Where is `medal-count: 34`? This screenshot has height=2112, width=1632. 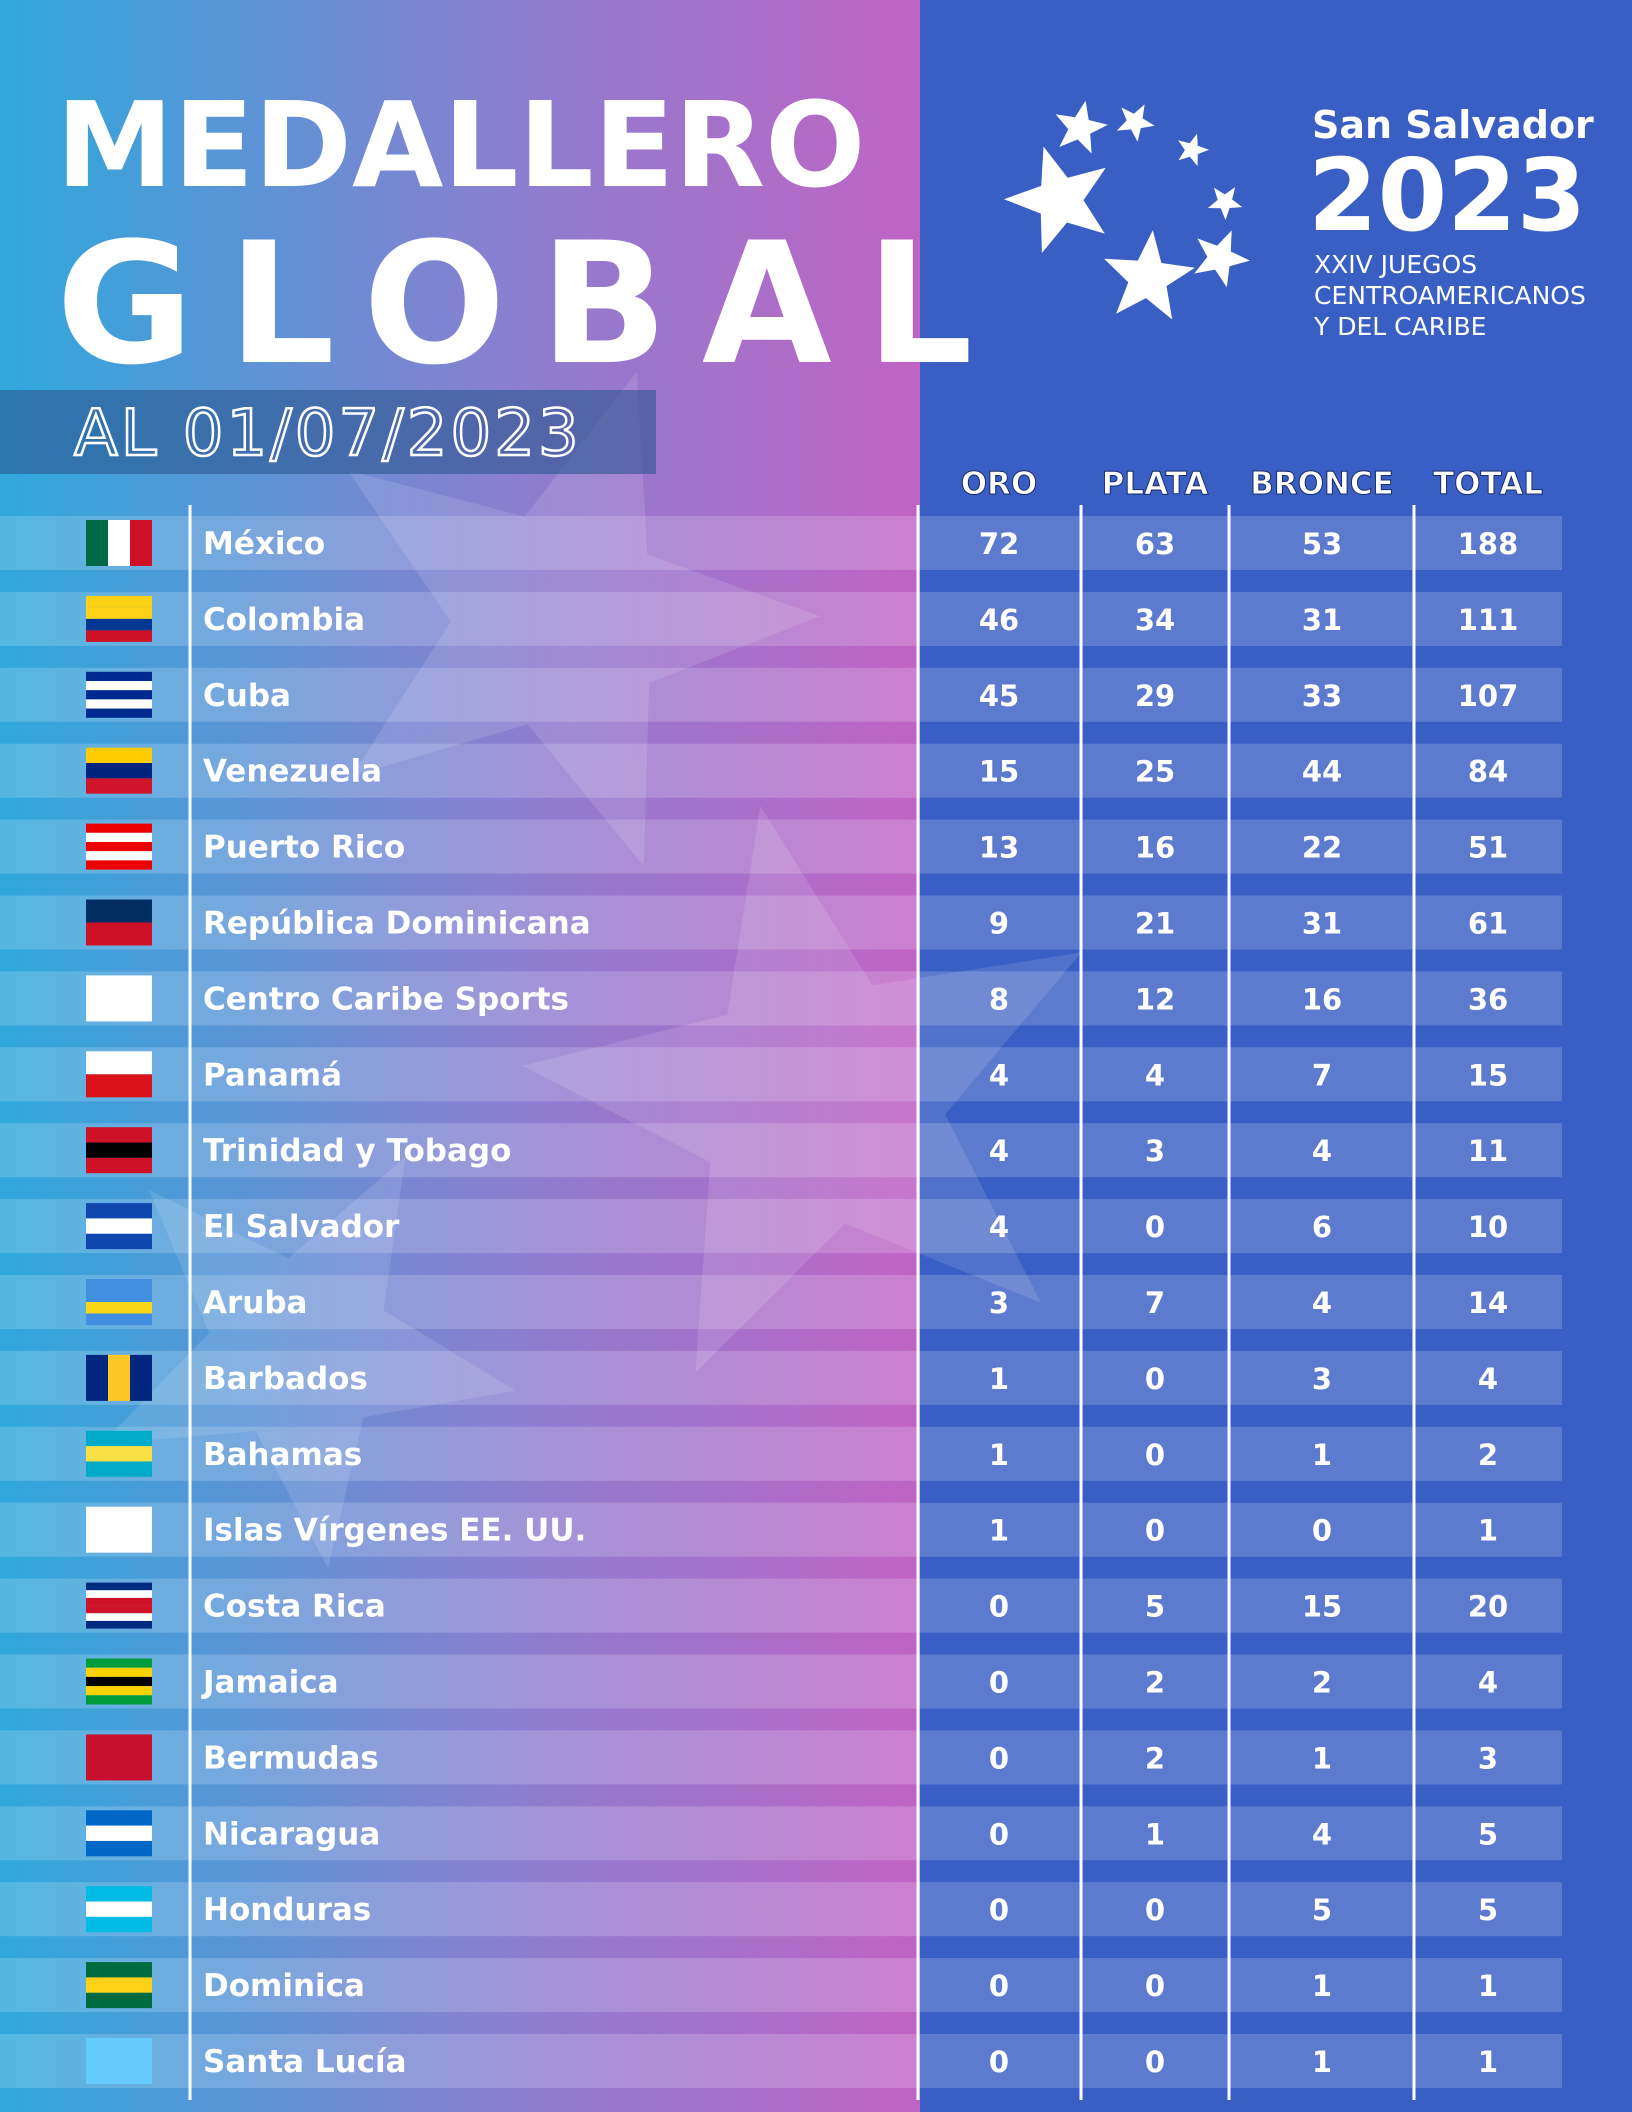
medal-count: 34 is located at coordinates (1155, 620).